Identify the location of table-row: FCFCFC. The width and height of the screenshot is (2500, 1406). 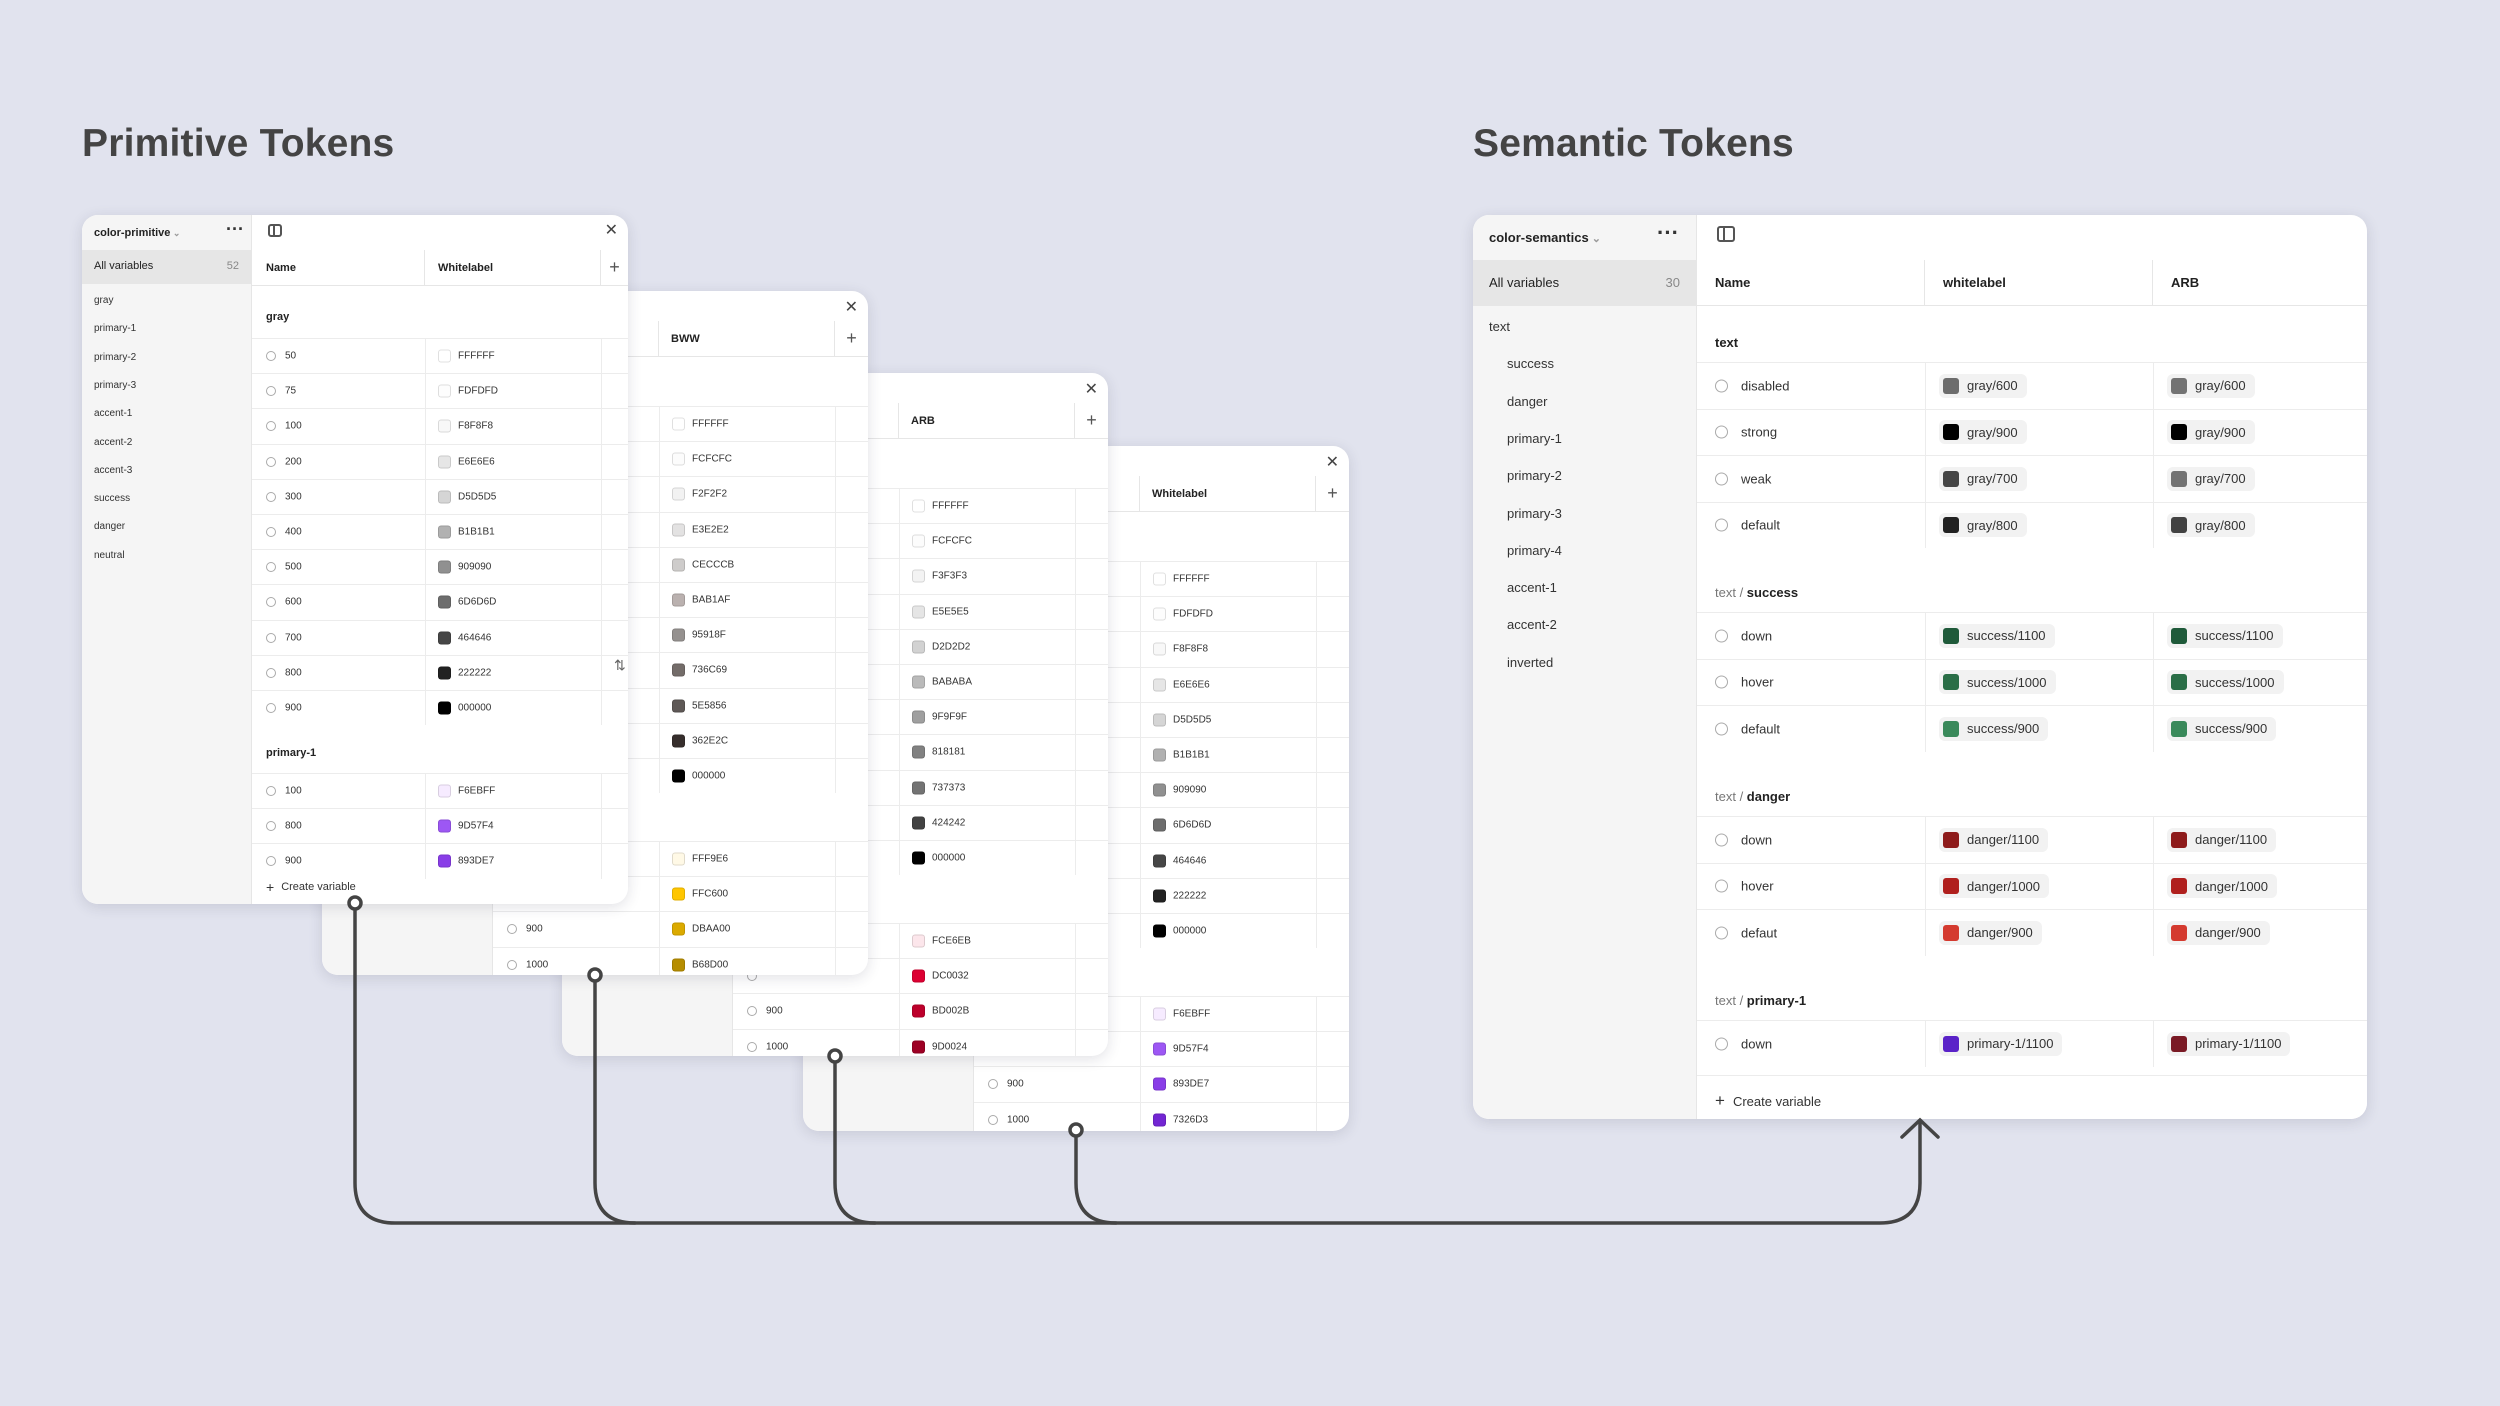
(920, 541).